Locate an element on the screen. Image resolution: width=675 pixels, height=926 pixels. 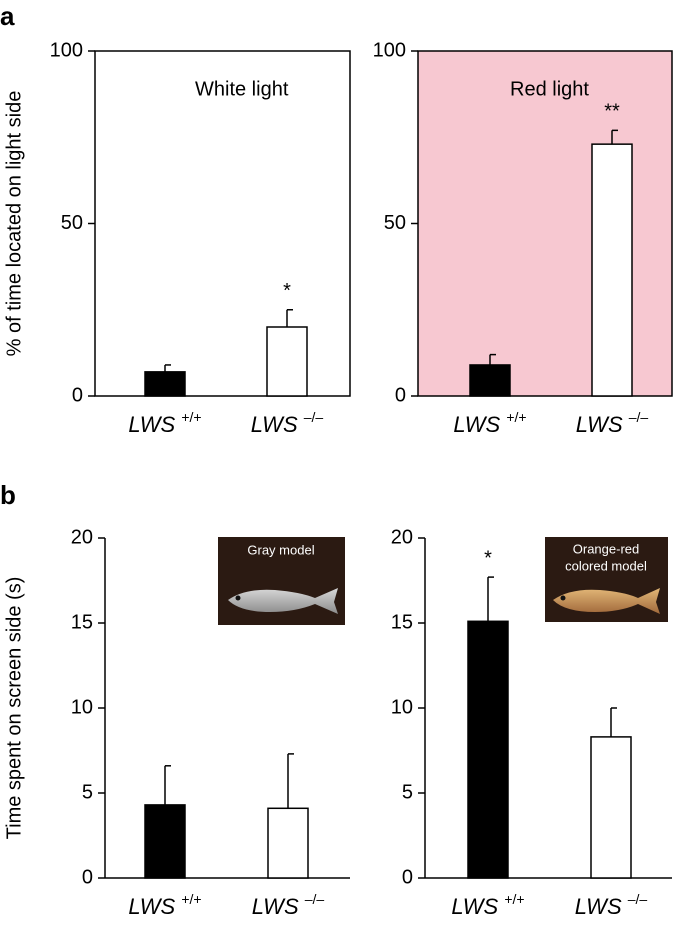
y-axis-label: Time spent on screen side (s) is located at coordinates (14, 708).